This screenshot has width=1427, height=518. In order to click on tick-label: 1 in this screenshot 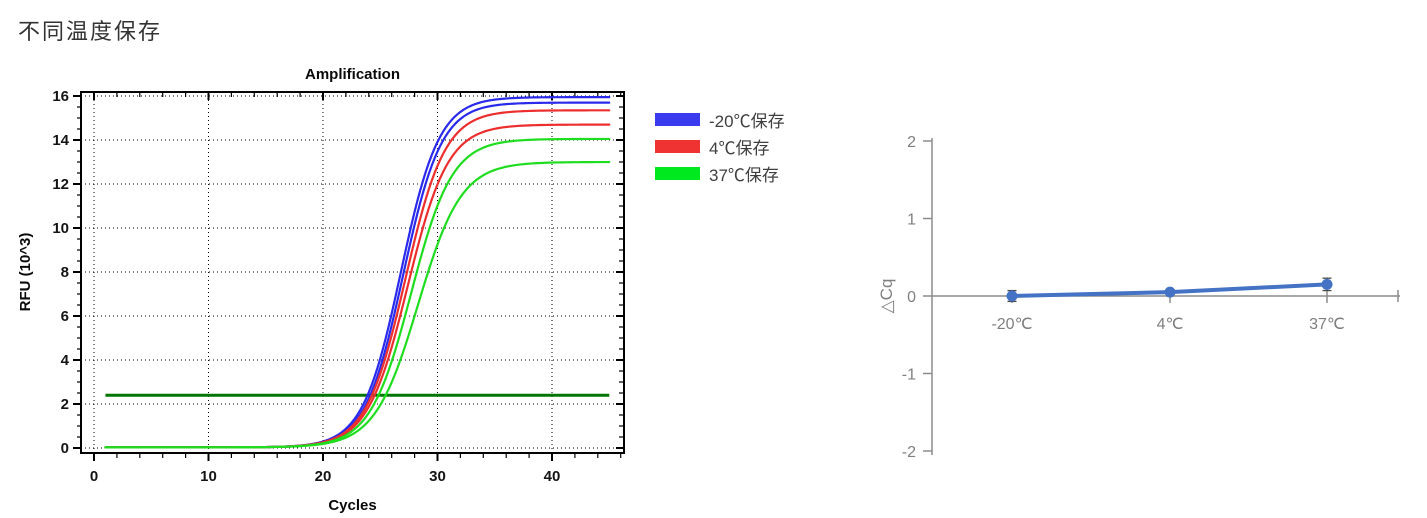, I will do `click(911, 220)`.